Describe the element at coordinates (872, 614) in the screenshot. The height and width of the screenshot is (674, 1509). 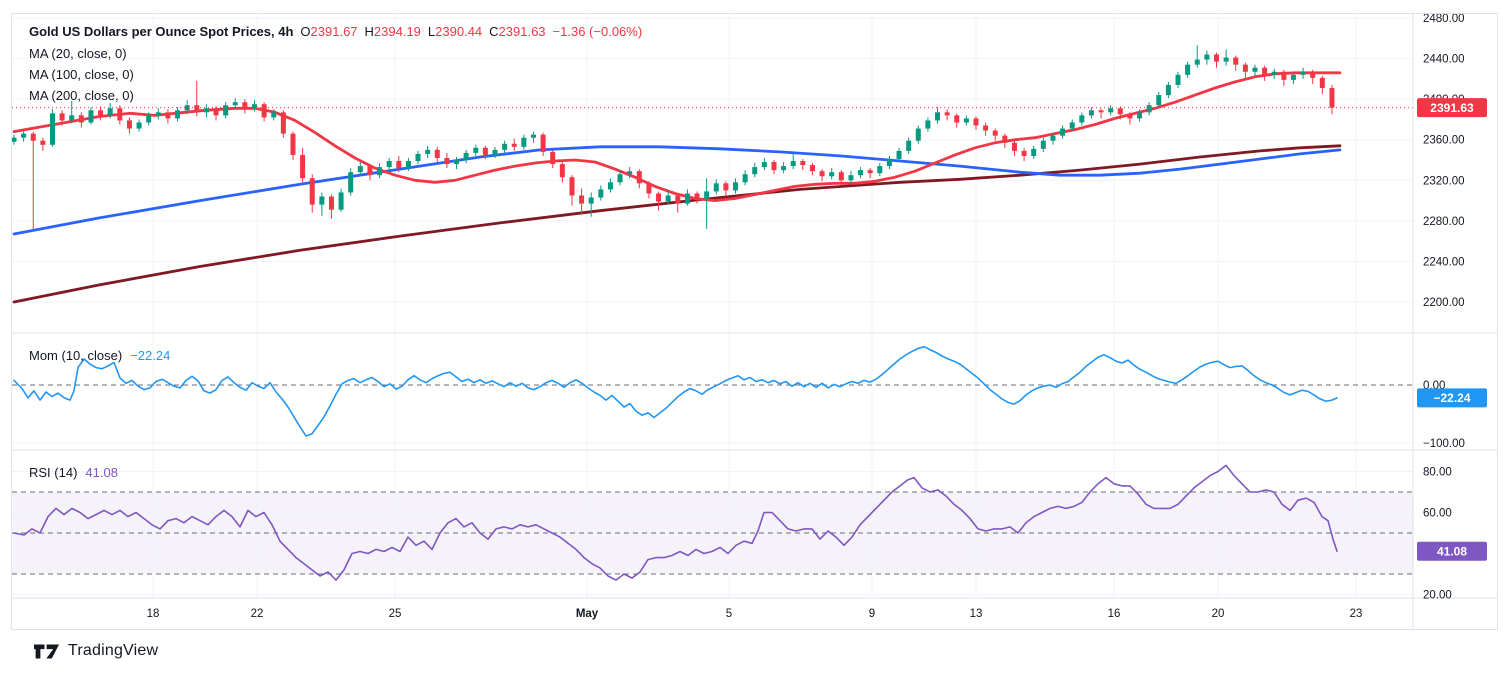
I see `svg-text: 9` at that location.